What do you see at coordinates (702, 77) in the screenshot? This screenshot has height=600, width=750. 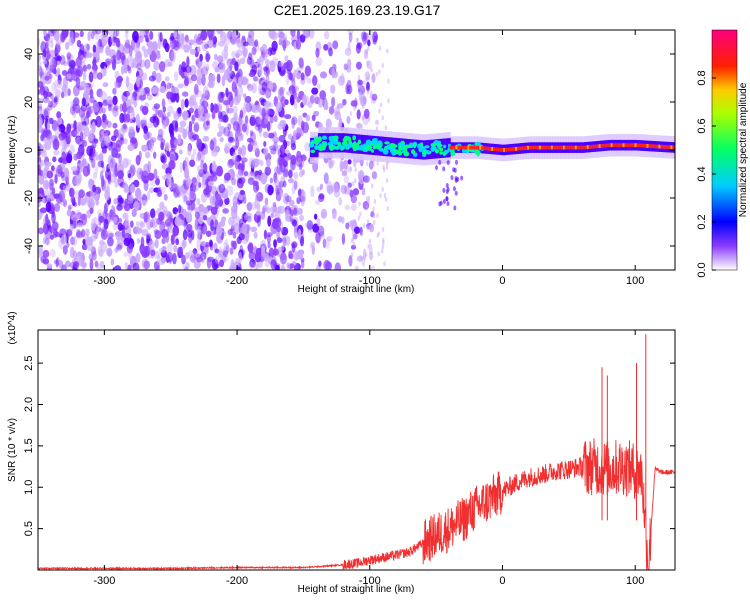 I see `colorbar-tick-label: 0.8` at bounding box center [702, 77].